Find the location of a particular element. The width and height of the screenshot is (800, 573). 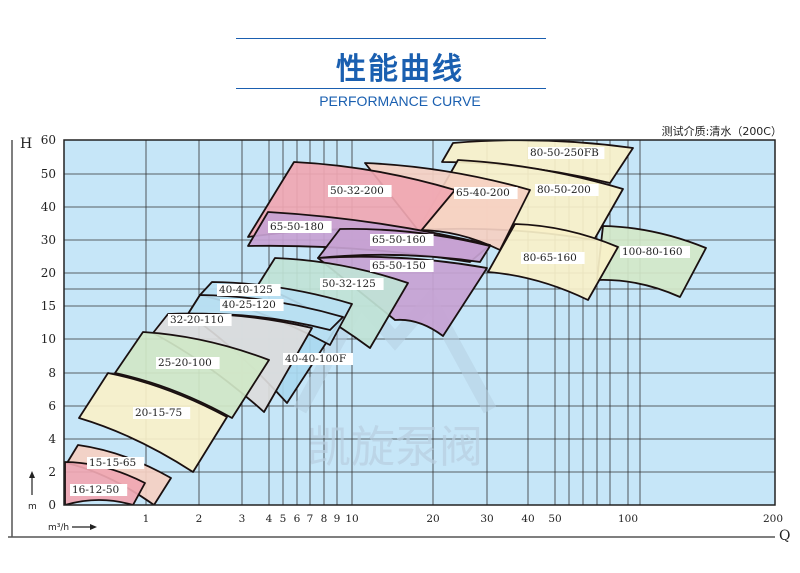

x-tick-label: 5 is located at coordinates (283, 519).